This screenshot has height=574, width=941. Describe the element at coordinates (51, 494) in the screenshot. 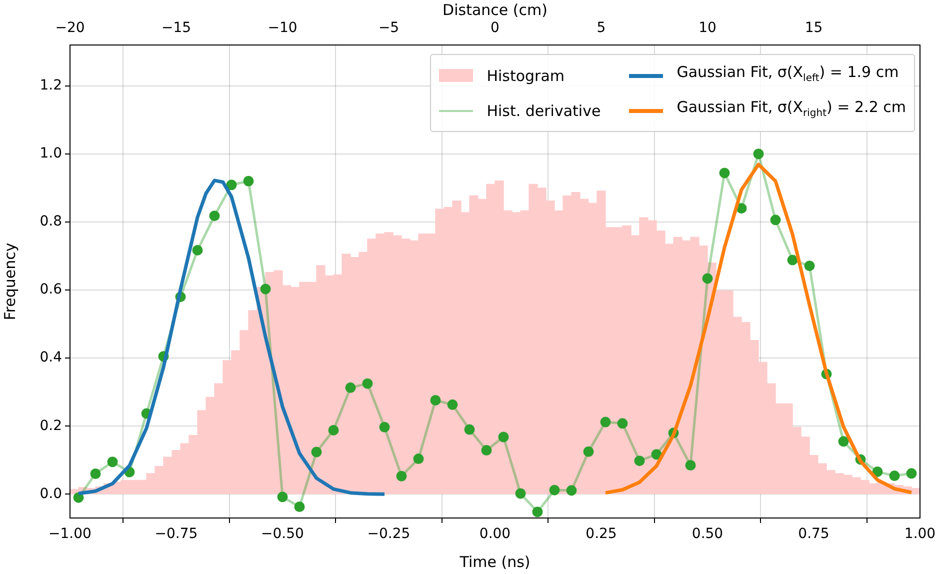

I see `y-tick-label: 0.0` at that location.